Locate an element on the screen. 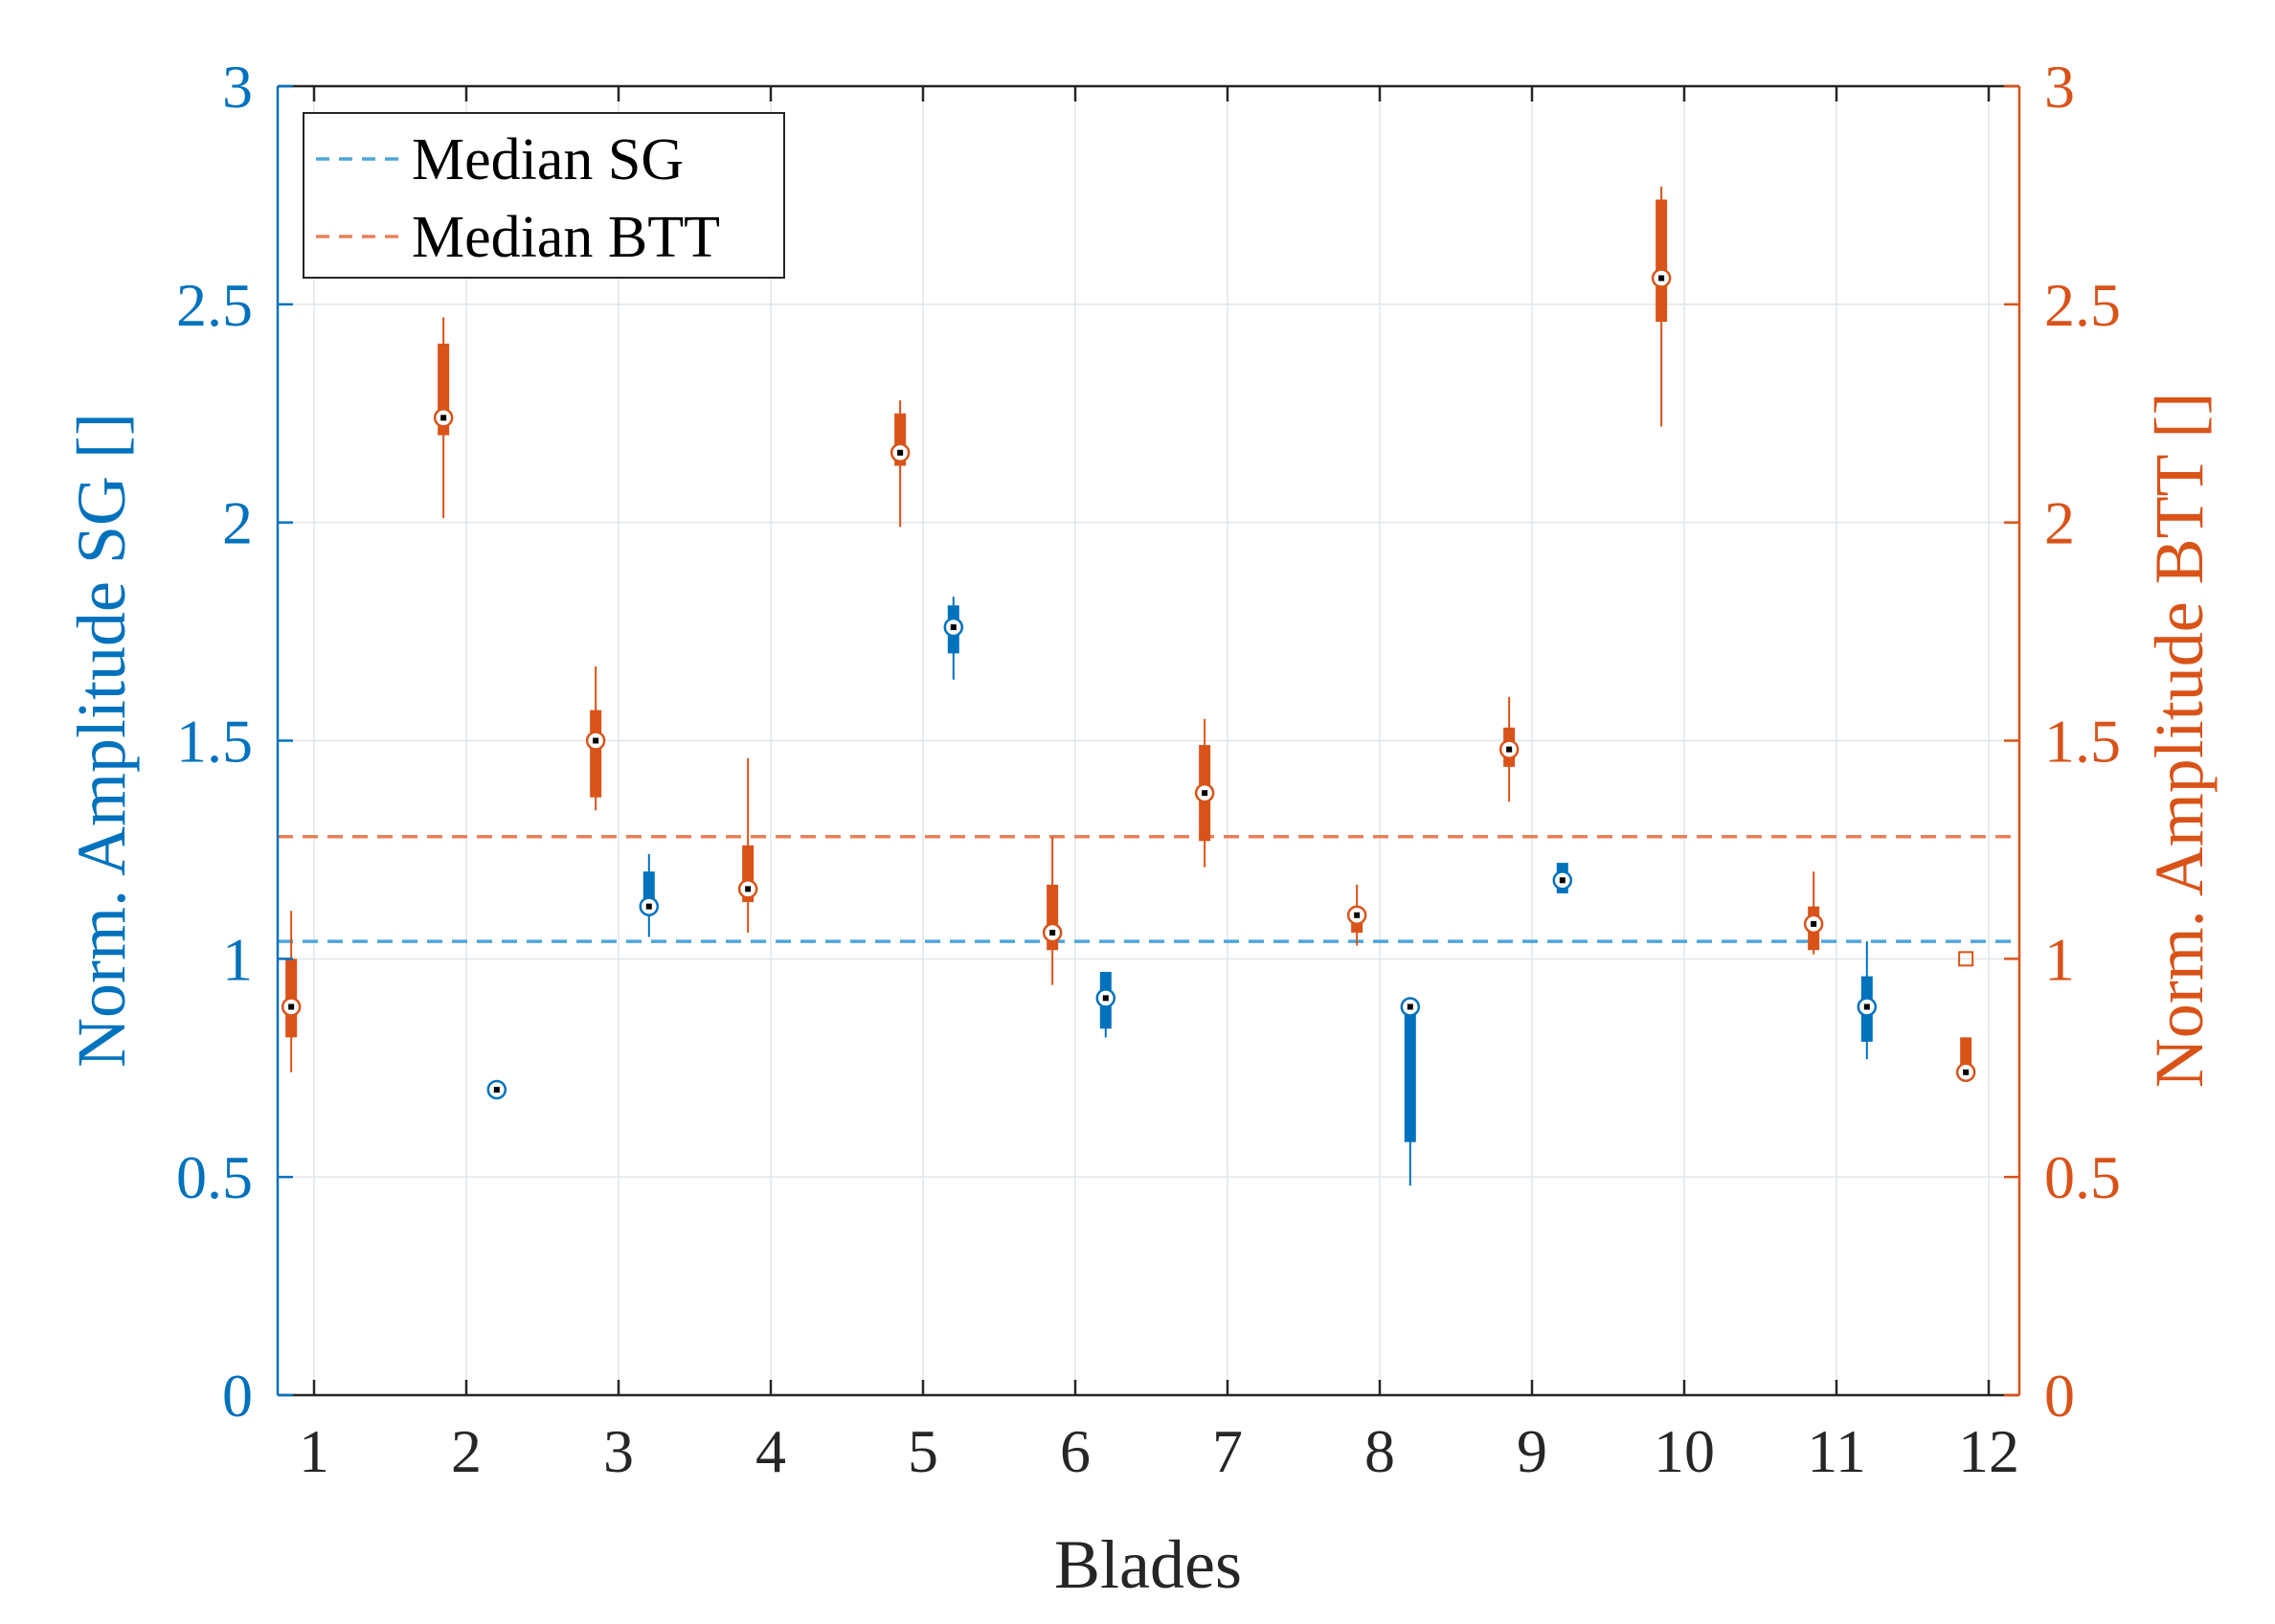  x-tick-label-9: 9 is located at coordinates (1532, 1451).